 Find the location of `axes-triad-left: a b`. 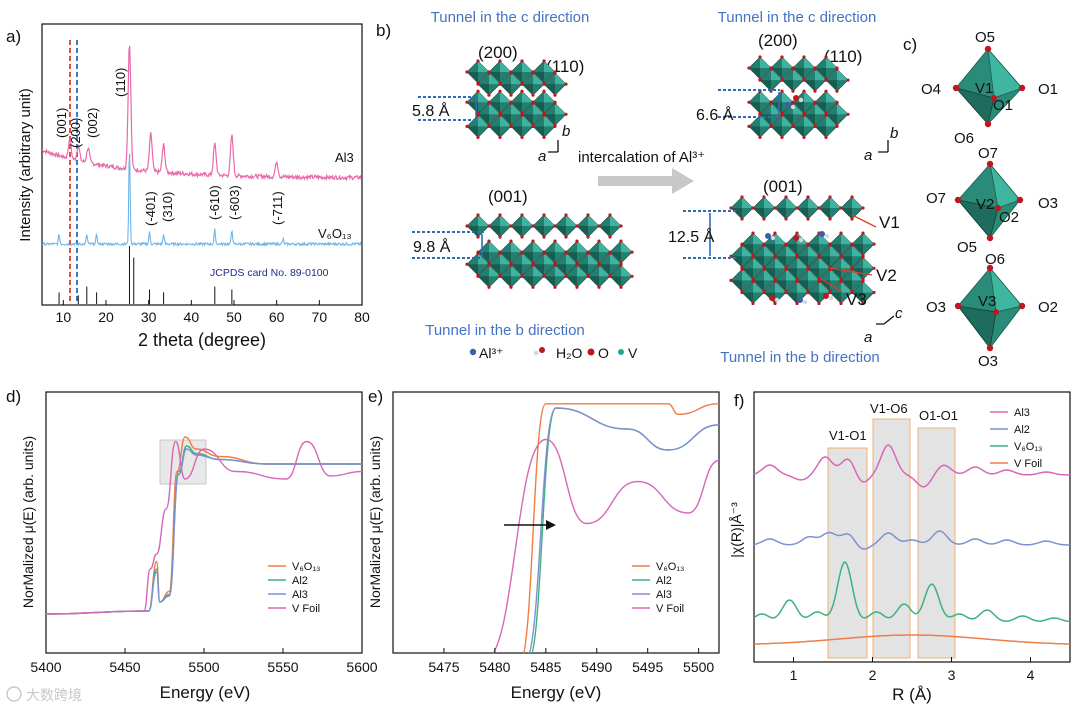

axes-triad-left: a b is located at coordinates (554, 144).